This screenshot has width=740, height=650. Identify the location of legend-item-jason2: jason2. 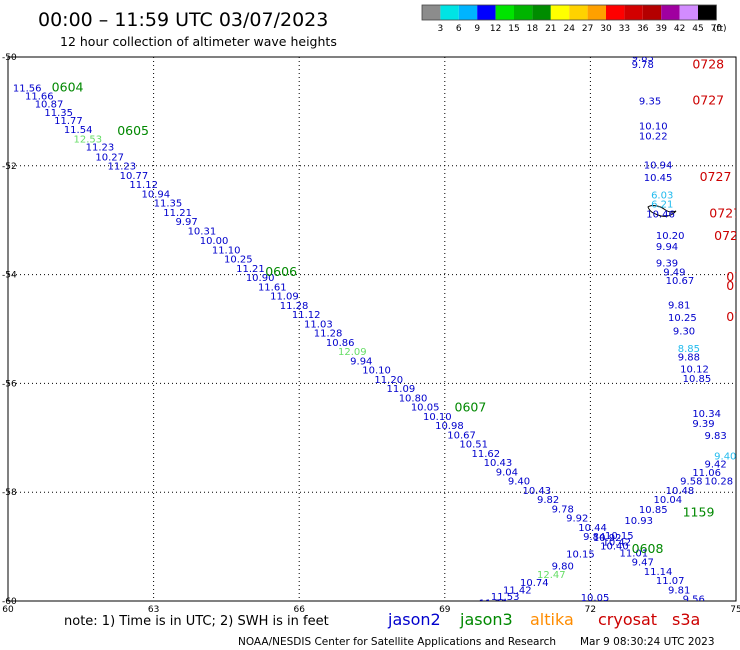
(414, 619).